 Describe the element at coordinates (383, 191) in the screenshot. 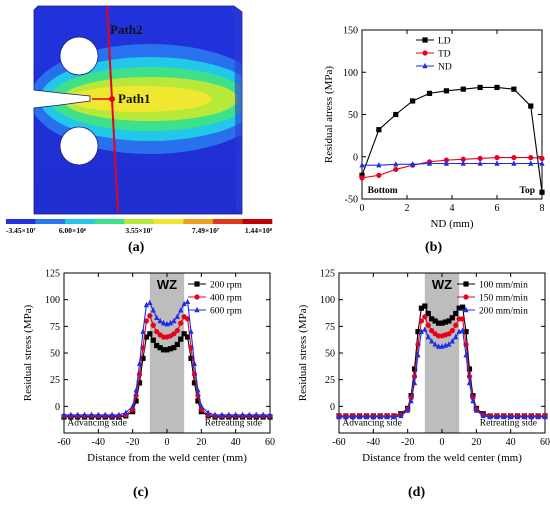

I see `chart-annotation: Bottom` at that location.